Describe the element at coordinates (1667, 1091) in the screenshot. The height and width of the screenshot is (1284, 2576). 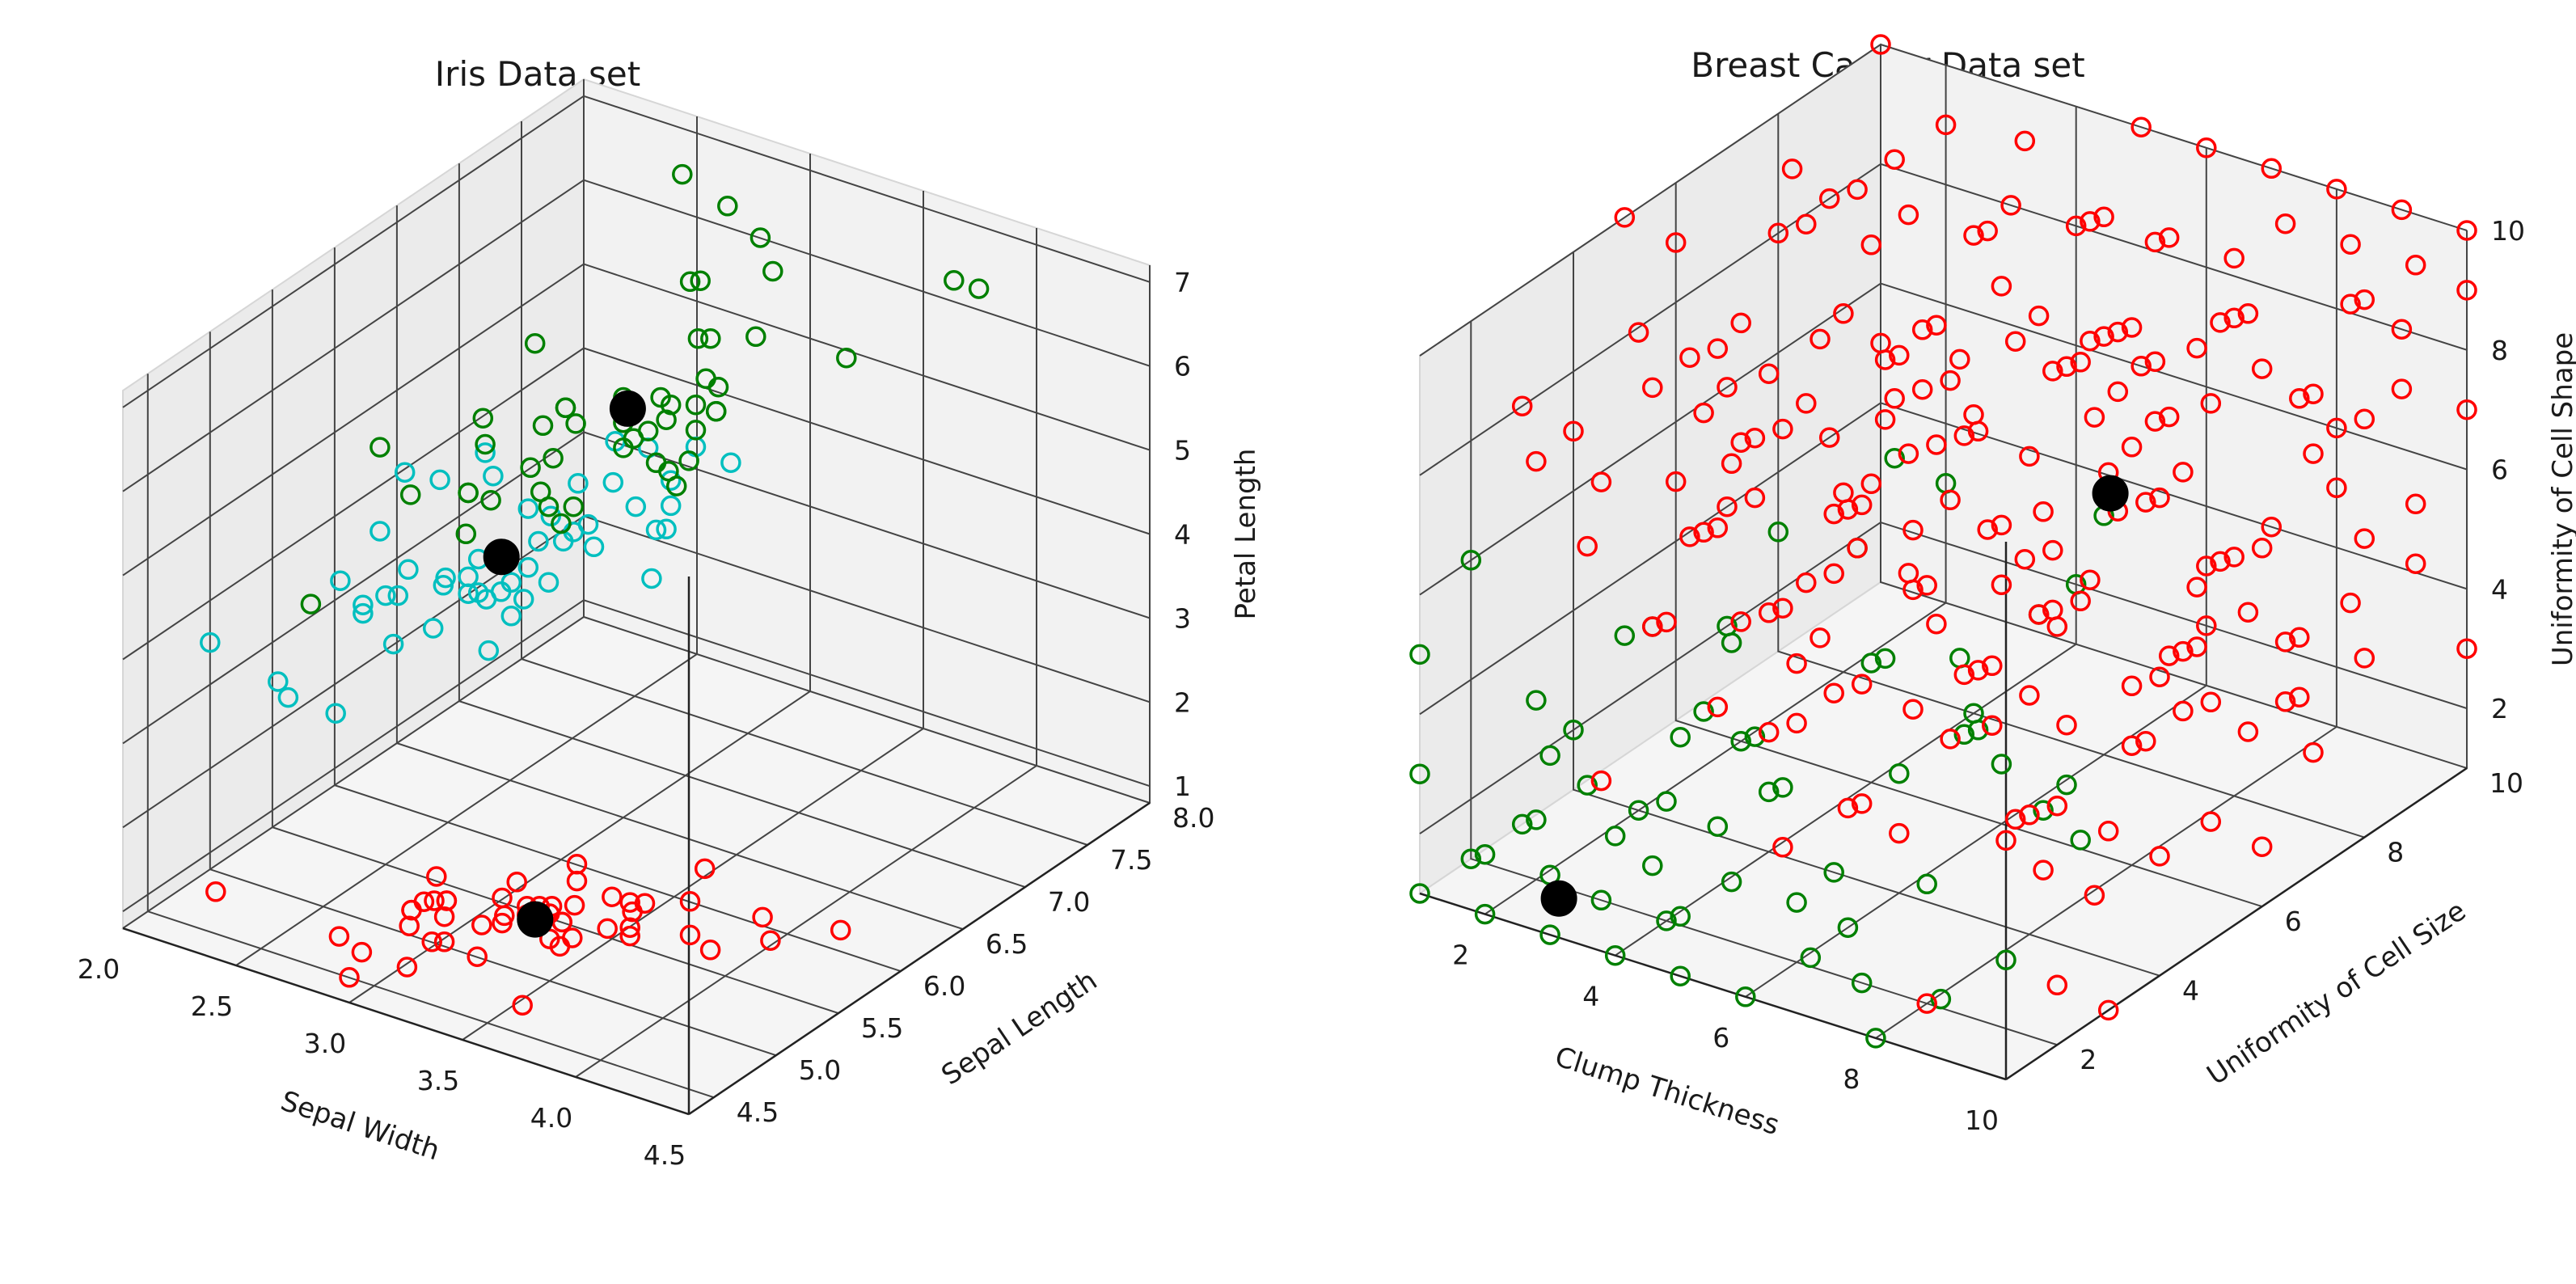
I see `x-axis-label: Clump Thickness` at that location.